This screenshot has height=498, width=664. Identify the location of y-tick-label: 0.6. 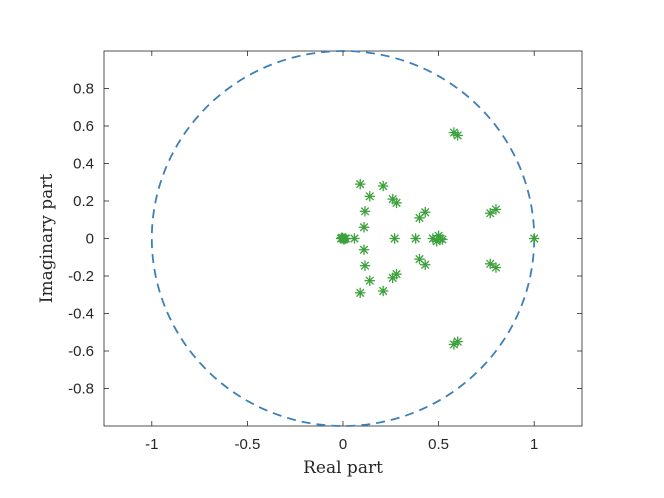
(83, 126).